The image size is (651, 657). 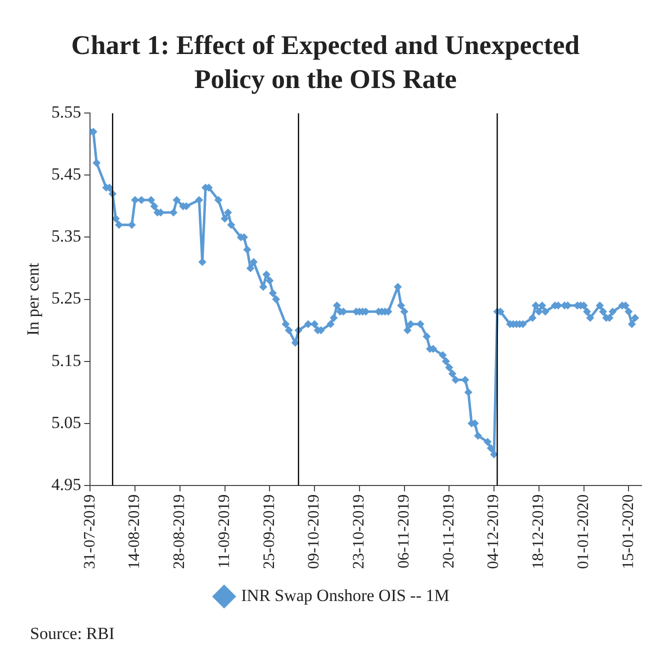 What do you see at coordinates (66, 236) in the screenshot?
I see `y-tick-label: 5.35` at bounding box center [66, 236].